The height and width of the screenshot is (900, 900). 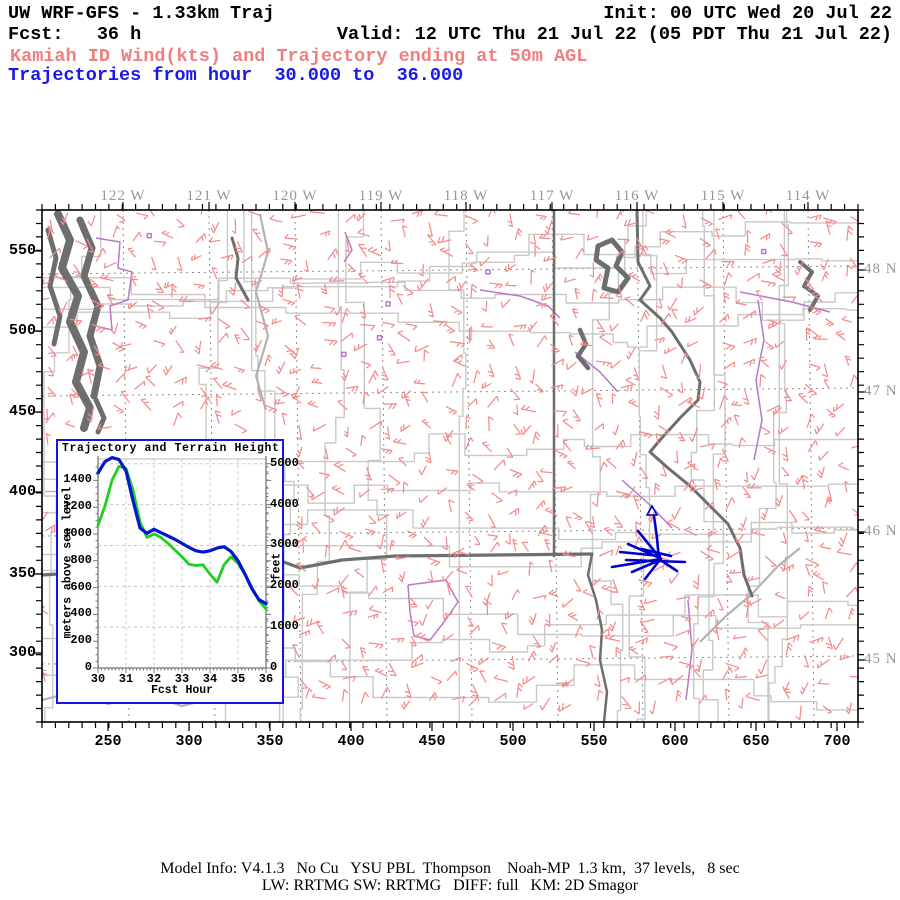 What do you see at coordinates (81, 559) in the screenshot?
I see `inset-meters-tick-label: 800` at bounding box center [81, 559].